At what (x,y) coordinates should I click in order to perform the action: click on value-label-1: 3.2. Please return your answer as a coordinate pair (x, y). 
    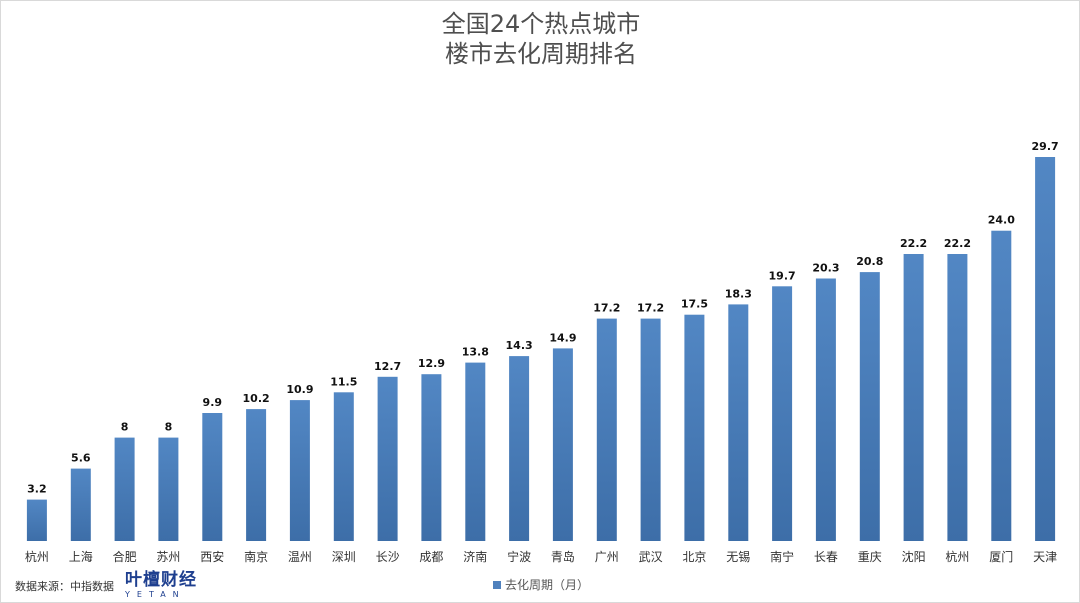
    Looking at the image, I should click on (37, 489).